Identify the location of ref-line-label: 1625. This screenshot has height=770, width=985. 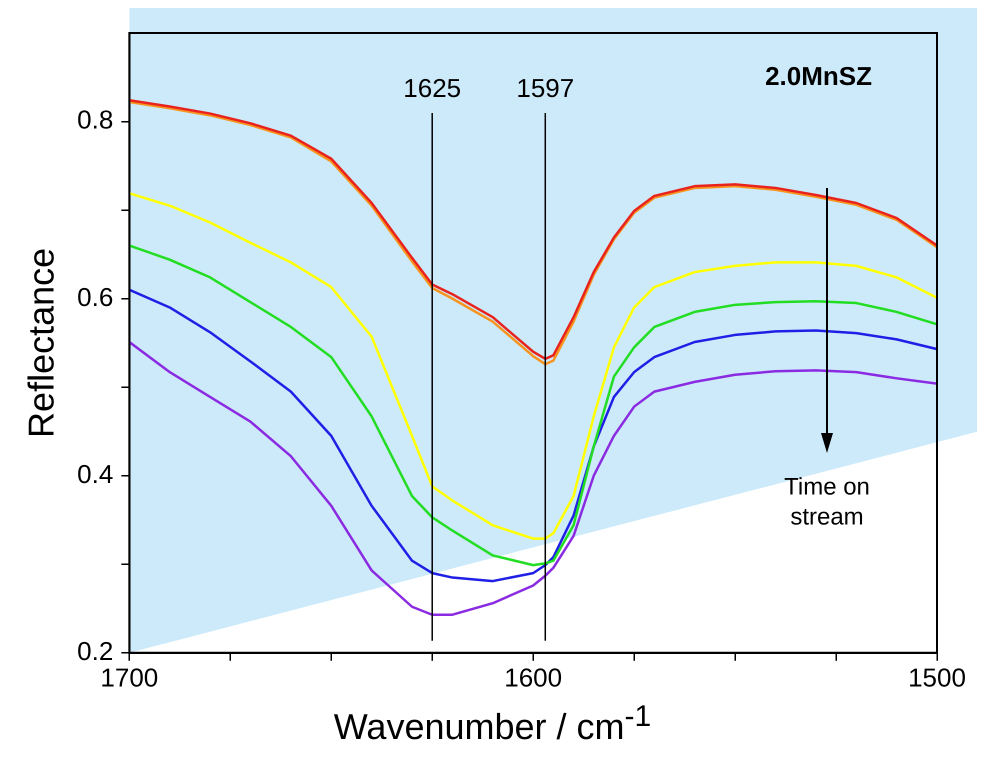
(432, 88).